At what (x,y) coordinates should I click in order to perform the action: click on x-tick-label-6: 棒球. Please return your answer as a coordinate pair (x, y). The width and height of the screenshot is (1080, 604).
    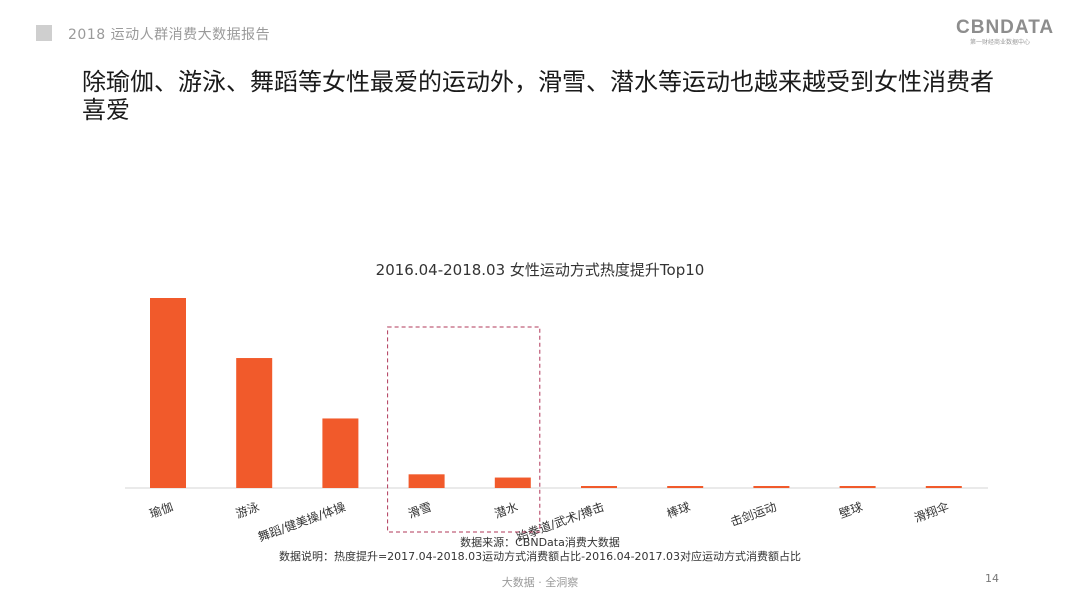
    Looking at the image, I should click on (678, 510).